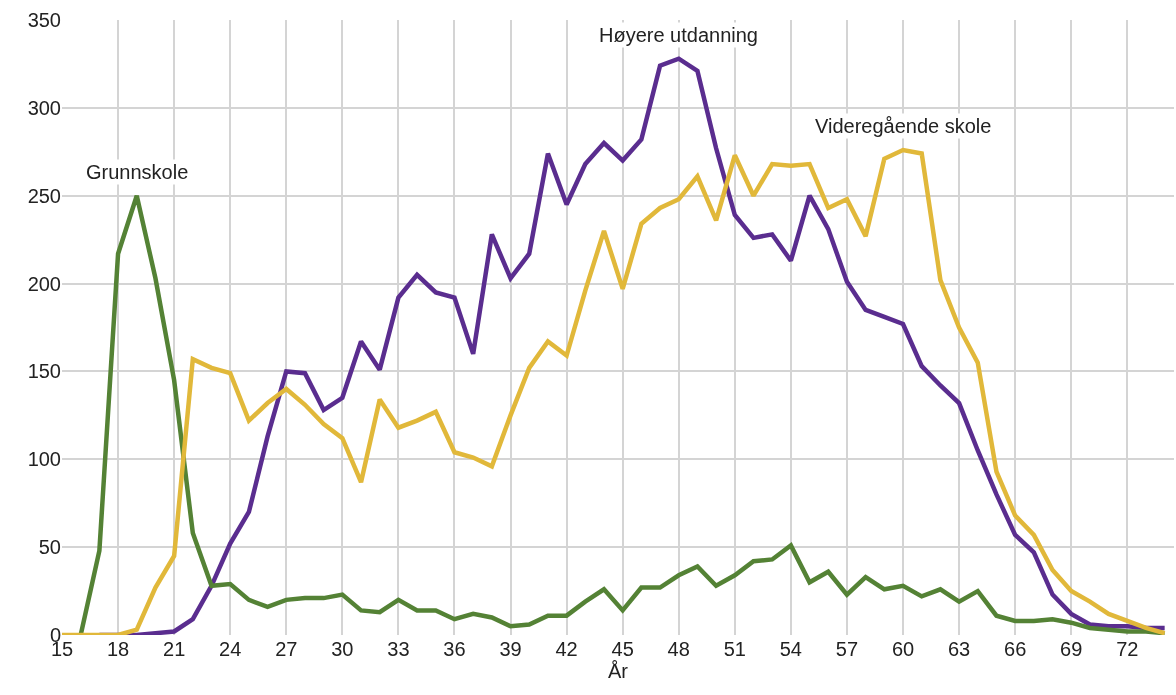 The image size is (1176, 695). I want to click on x-tick-label: 24, so click(230, 649).